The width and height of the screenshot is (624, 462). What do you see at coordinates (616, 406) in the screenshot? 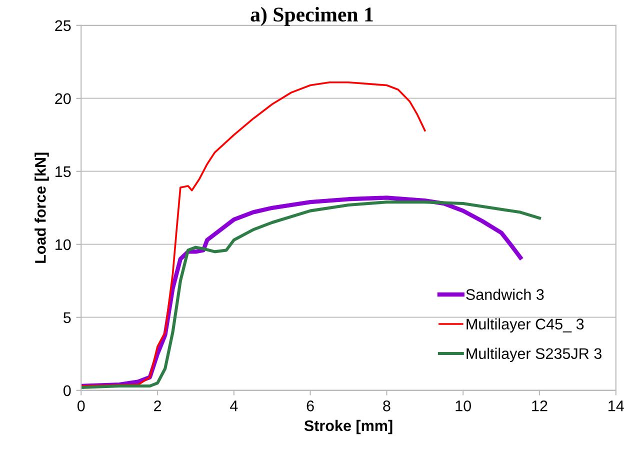
I see `x-tick-label: 14` at bounding box center [616, 406].